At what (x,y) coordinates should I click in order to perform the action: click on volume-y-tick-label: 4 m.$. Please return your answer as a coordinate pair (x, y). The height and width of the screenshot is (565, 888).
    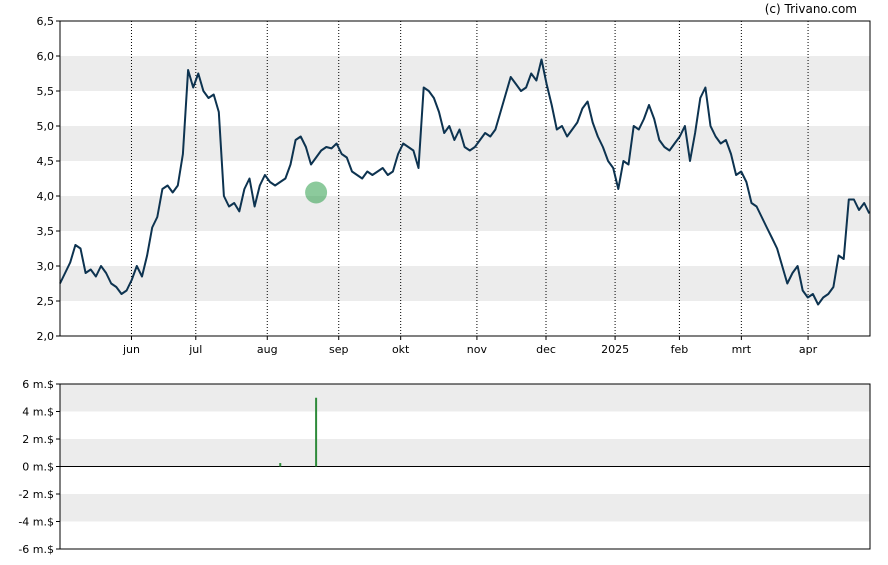
    Looking at the image, I should click on (38, 412).